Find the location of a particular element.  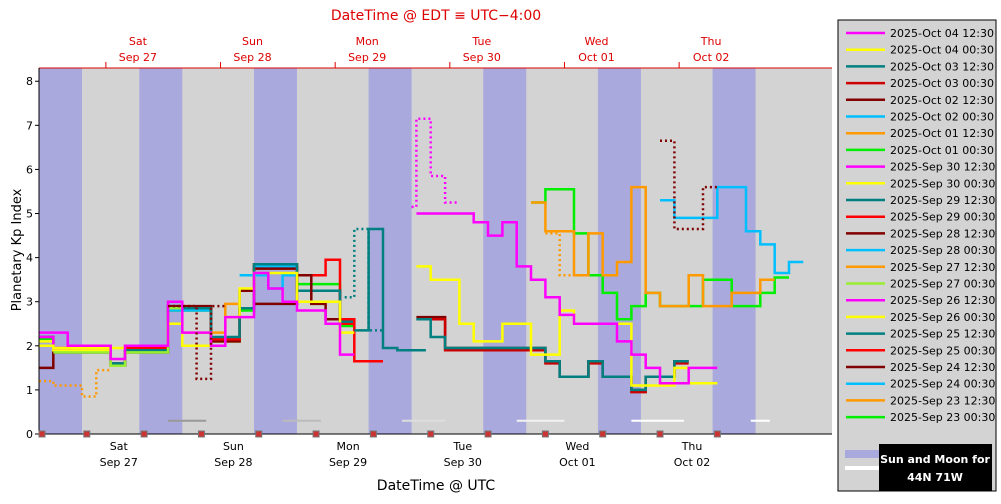

bottom-tick-day: Wed is located at coordinates (577, 446).